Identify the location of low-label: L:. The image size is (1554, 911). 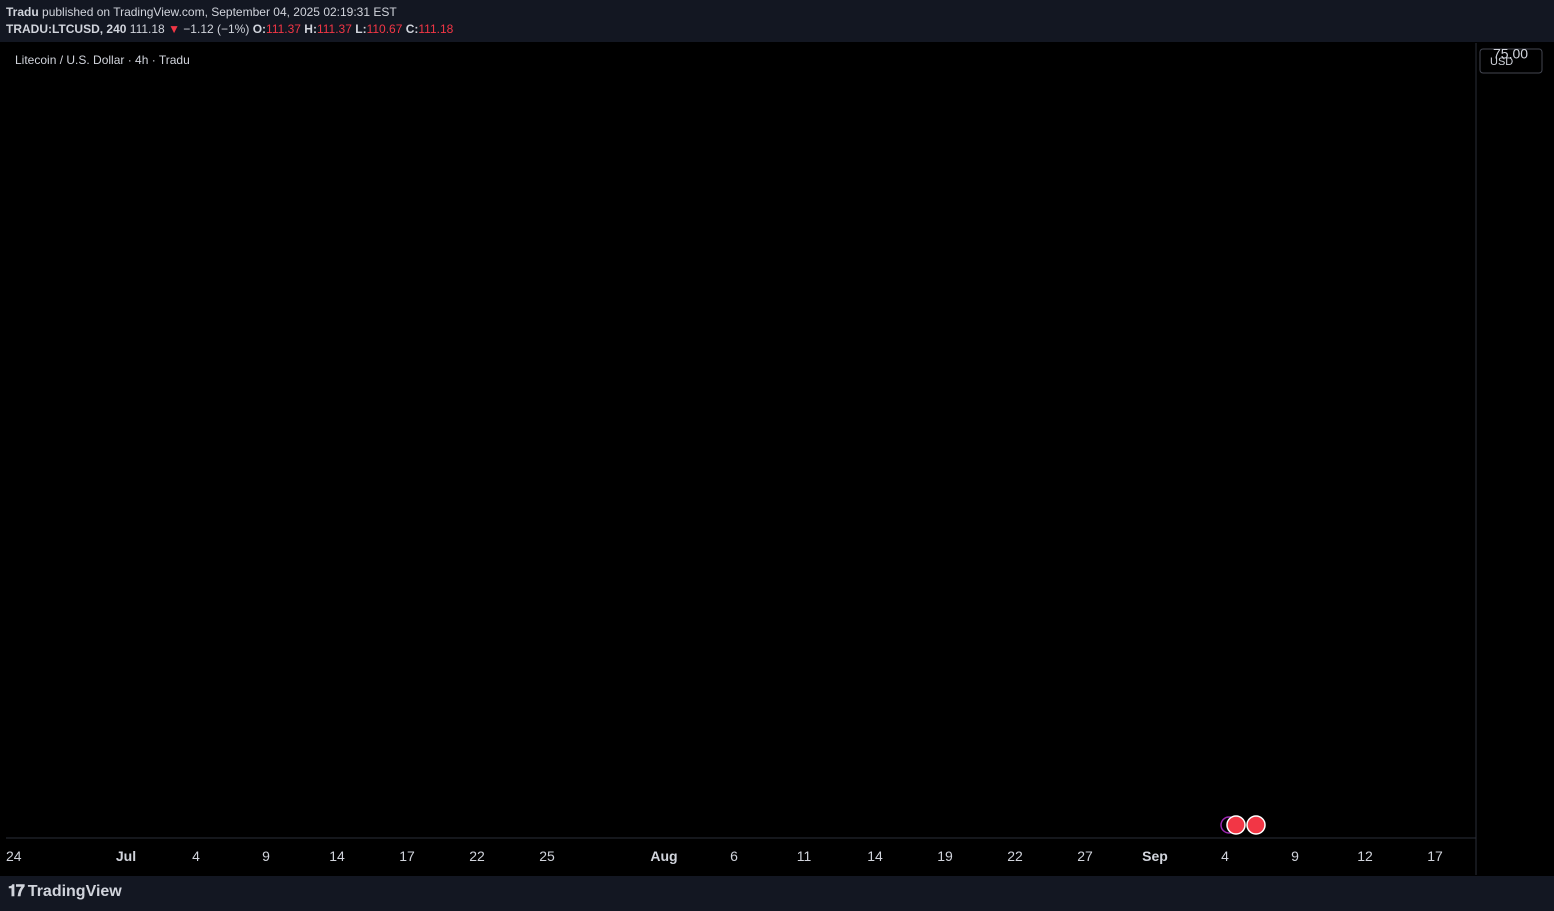
(361, 29).